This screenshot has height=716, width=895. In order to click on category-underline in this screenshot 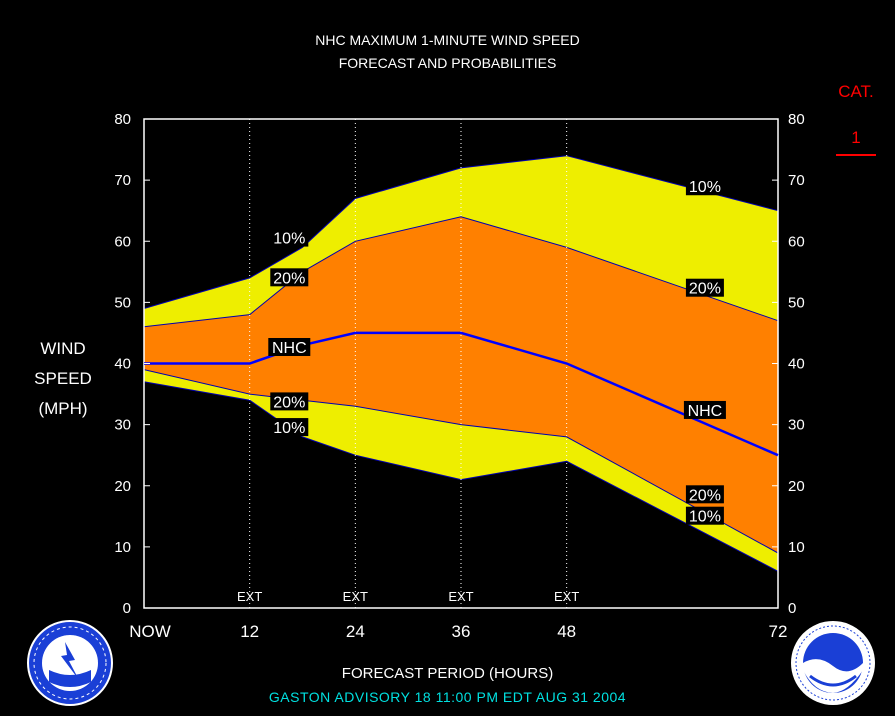, I will do `click(856, 155)`.